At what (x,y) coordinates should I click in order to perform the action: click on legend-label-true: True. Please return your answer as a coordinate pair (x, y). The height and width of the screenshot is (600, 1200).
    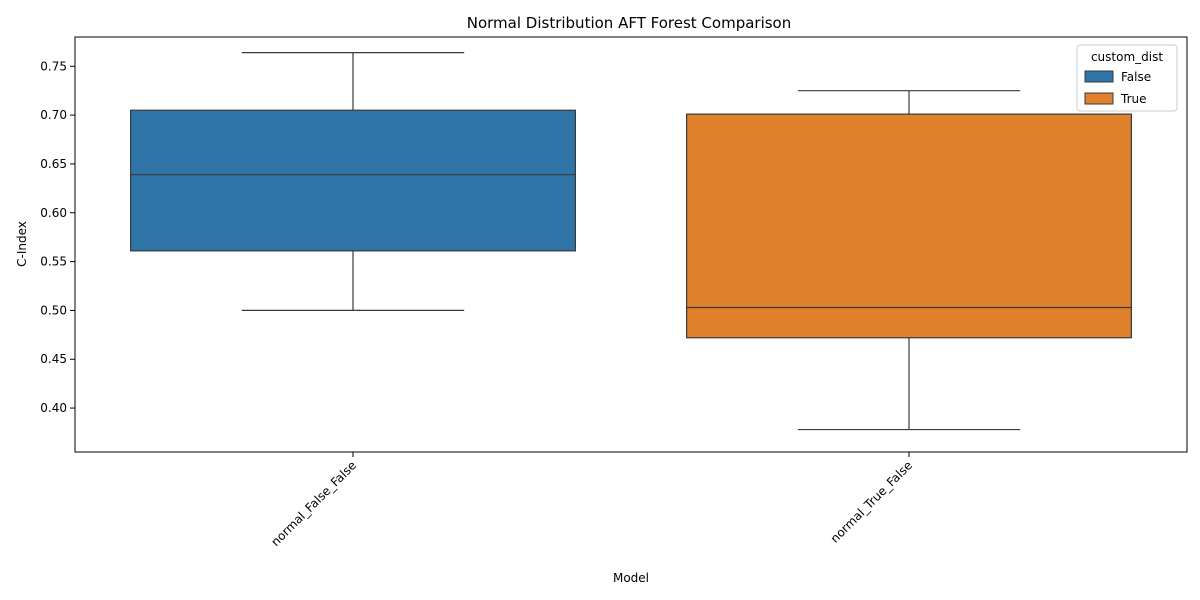
    Looking at the image, I should click on (1133, 99).